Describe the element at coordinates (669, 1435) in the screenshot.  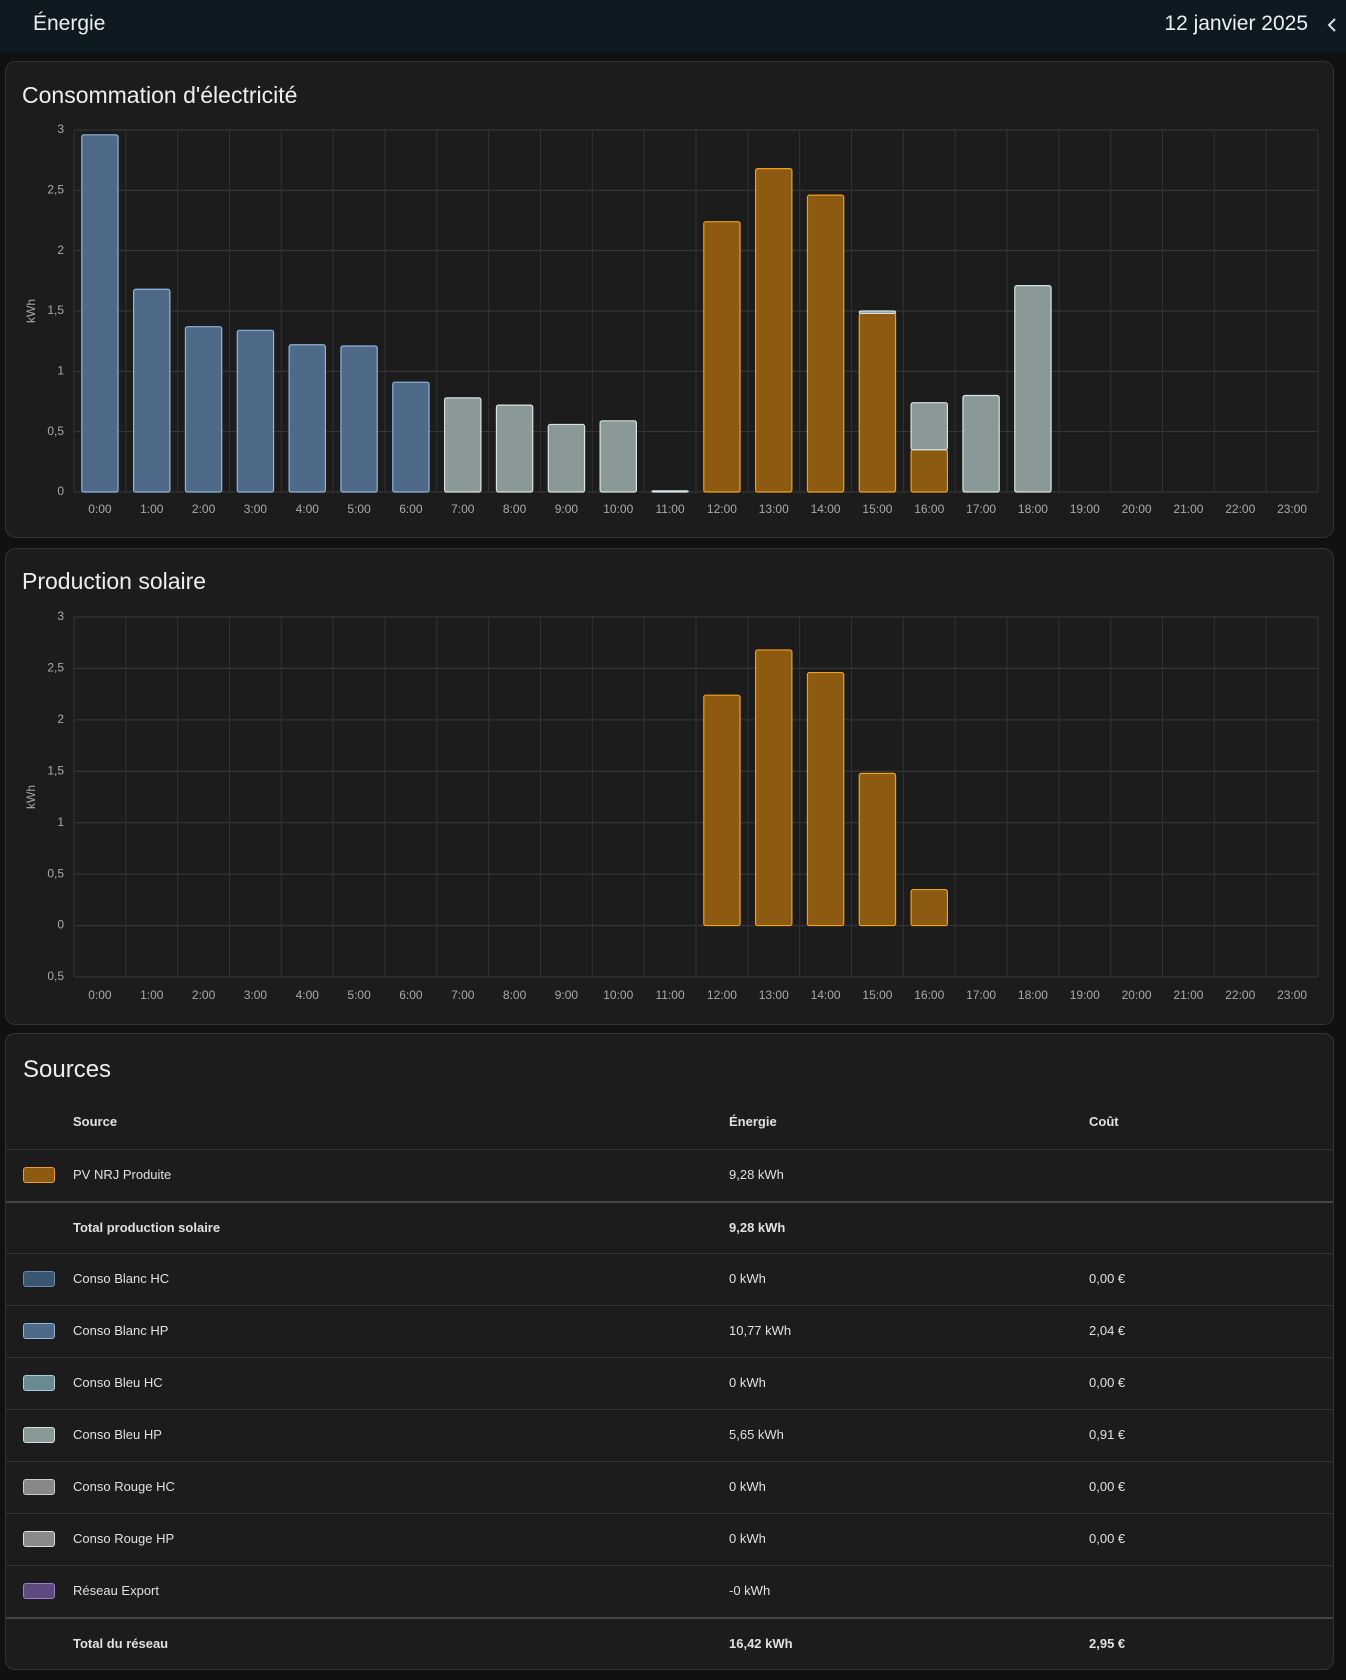
I see `table-row: Conso Bleu HP 5,65 kWh 0,91 €` at that location.